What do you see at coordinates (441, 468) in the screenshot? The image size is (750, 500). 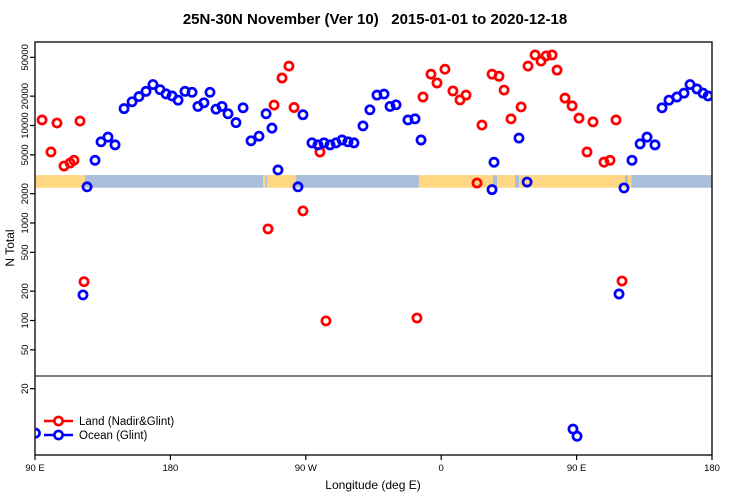 I see `x-tick-label: 0` at bounding box center [441, 468].